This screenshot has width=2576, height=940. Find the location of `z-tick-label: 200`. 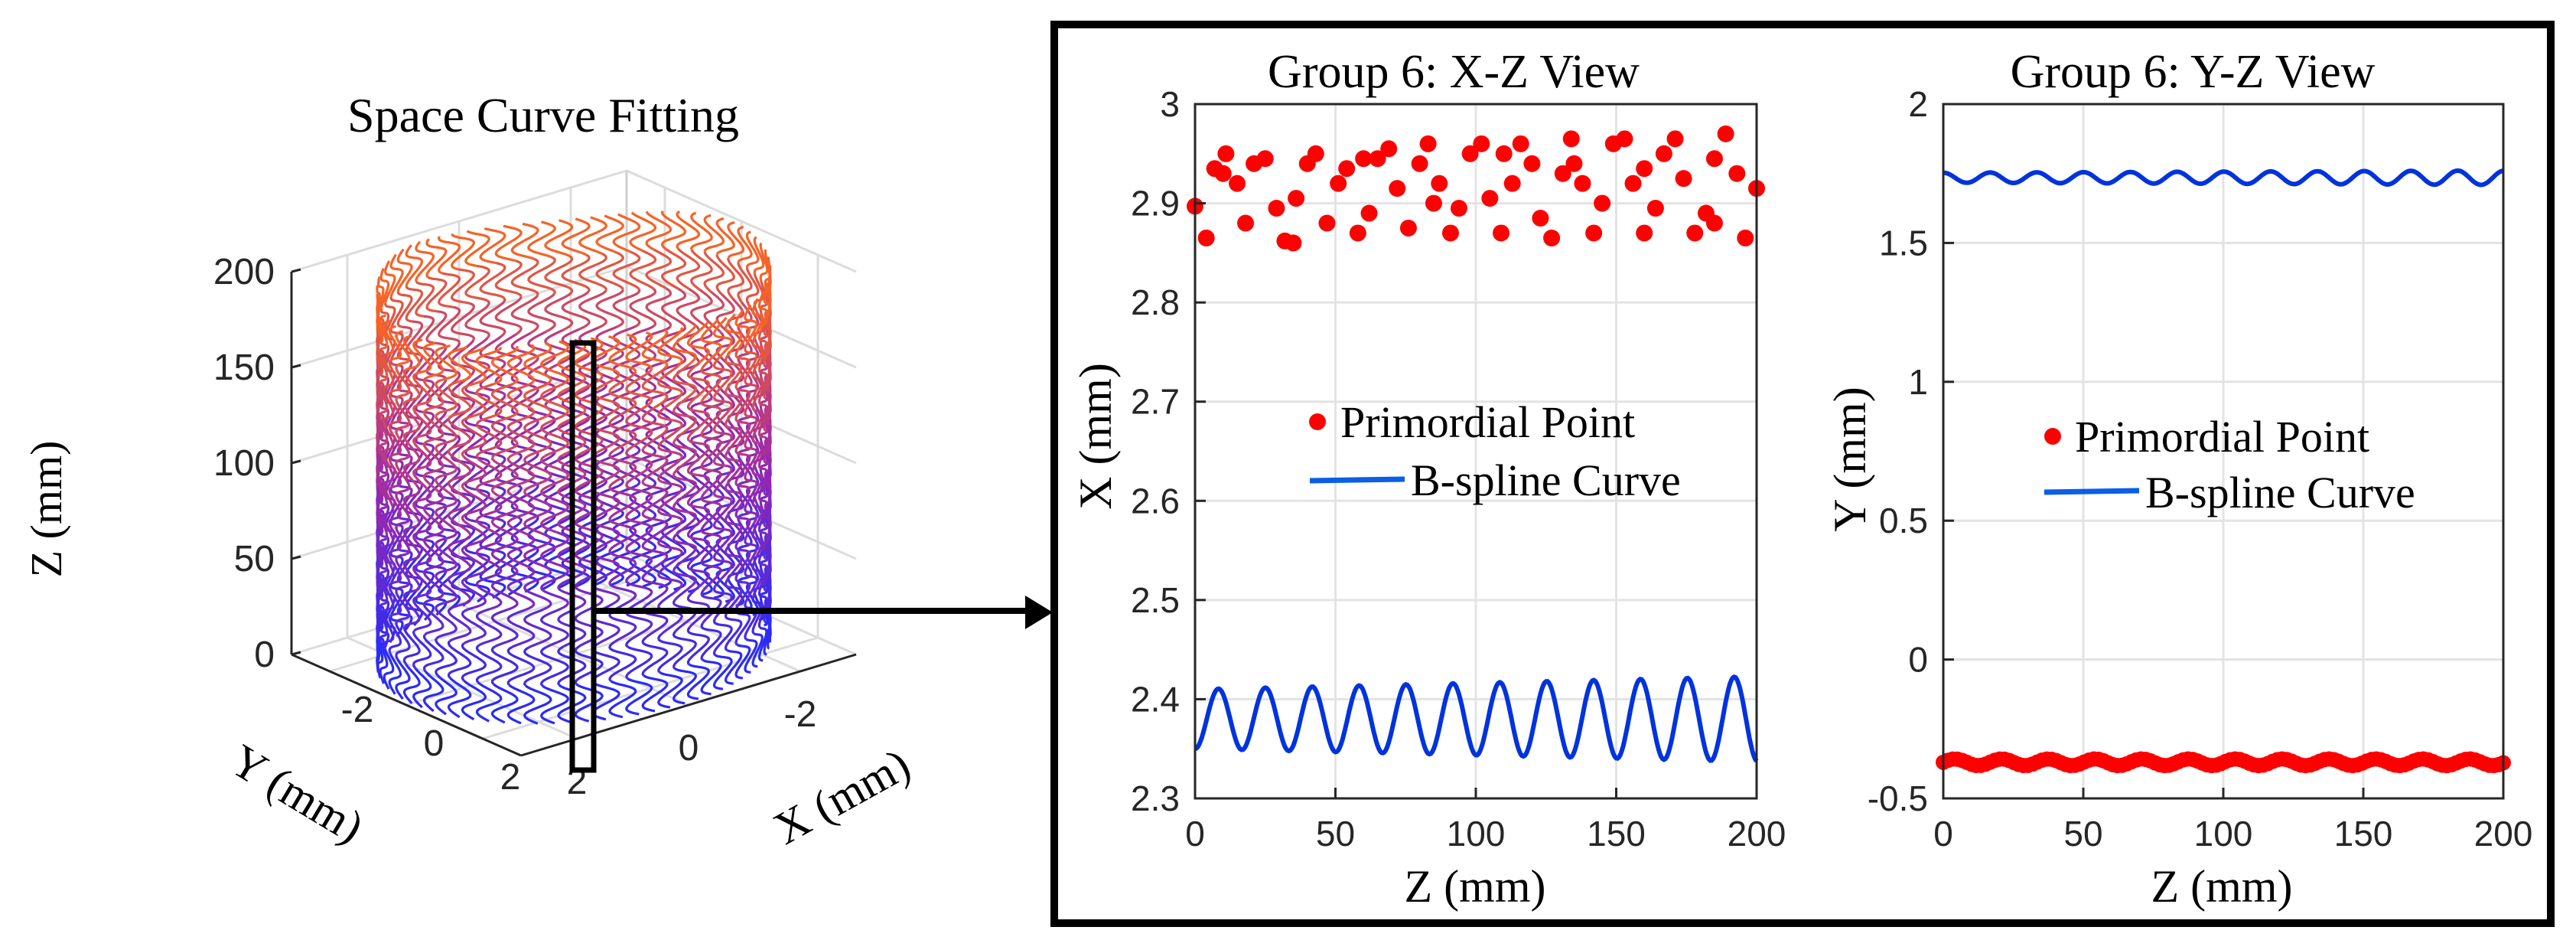

z-tick-label: 200 is located at coordinates (244, 272).